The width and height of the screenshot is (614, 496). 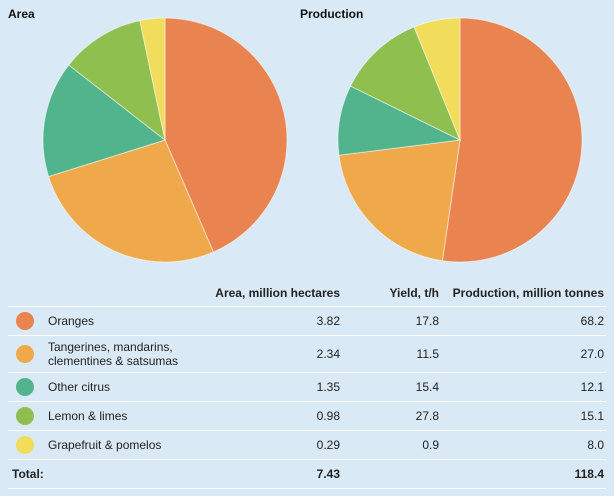 I want to click on total-label: Total:, so click(x=108, y=474).